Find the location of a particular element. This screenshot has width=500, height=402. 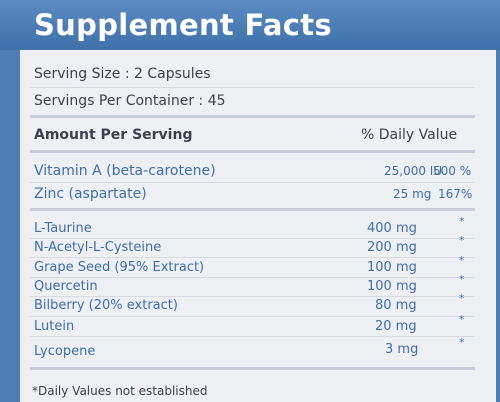

vitamin-amount: 25,000 IU is located at coordinates (413, 171).